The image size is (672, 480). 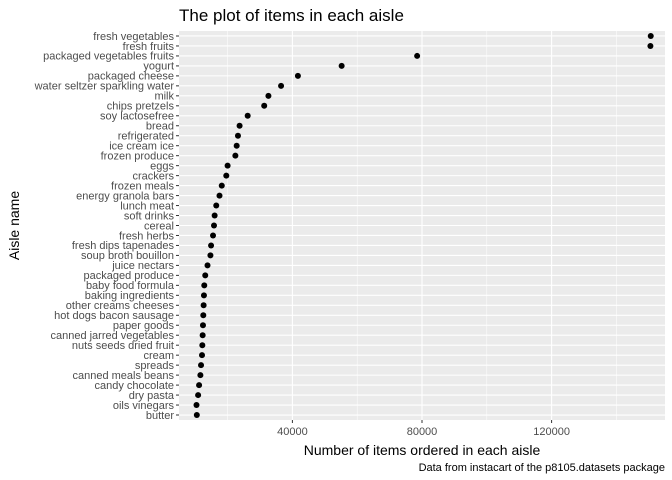 What do you see at coordinates (142, 266) in the screenshot?
I see `y-tick-label: juice nectars` at bounding box center [142, 266].